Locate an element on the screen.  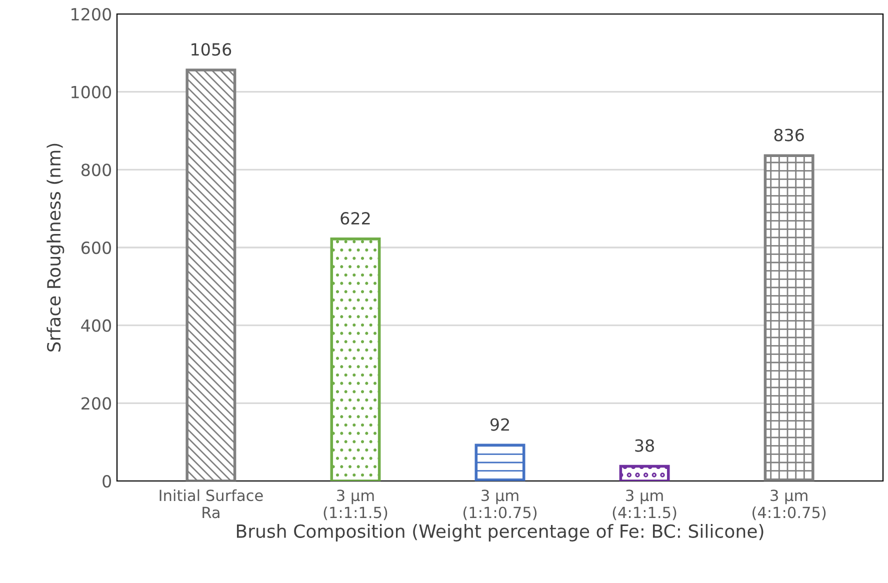
y-tick-label: 1000 is located at coordinates (92, 92).